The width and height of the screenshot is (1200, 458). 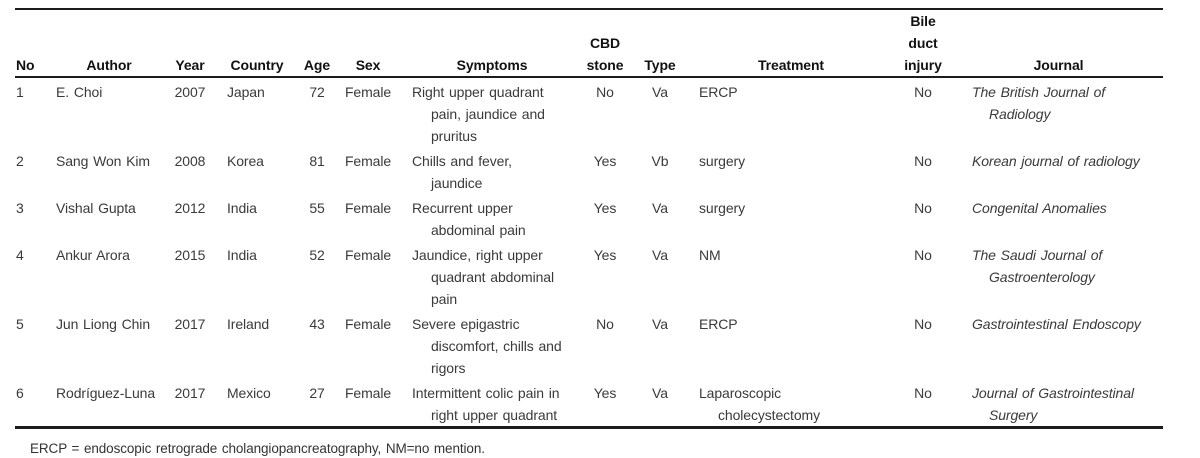 What do you see at coordinates (96, 208) in the screenshot?
I see `cell-author: Vishal Gupta` at bounding box center [96, 208].